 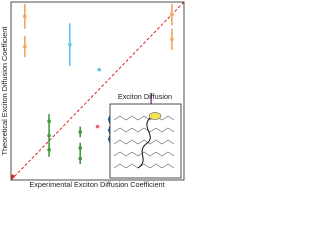 I want to click on molecules, so click(x=144, y=142).